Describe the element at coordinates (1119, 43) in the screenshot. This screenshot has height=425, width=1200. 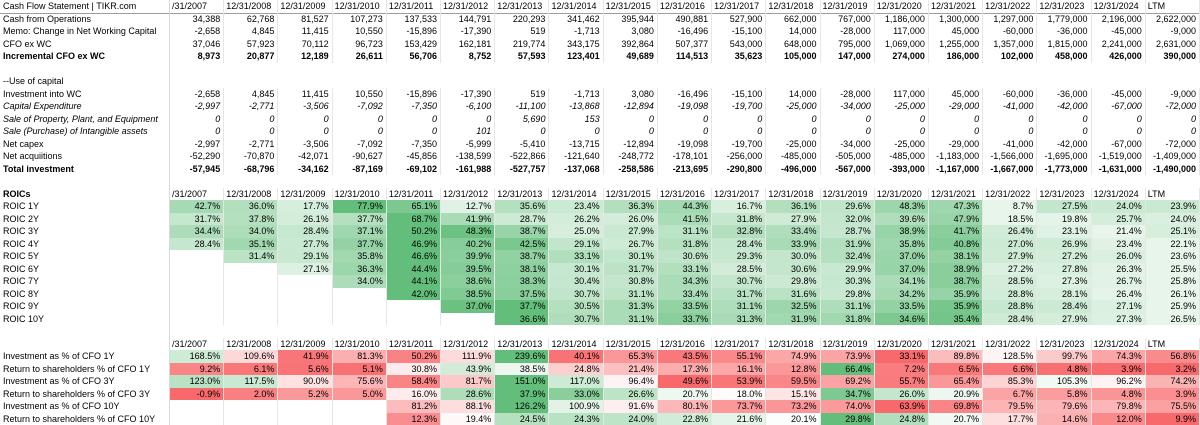
I see `cell: 2,241,000` at that location.